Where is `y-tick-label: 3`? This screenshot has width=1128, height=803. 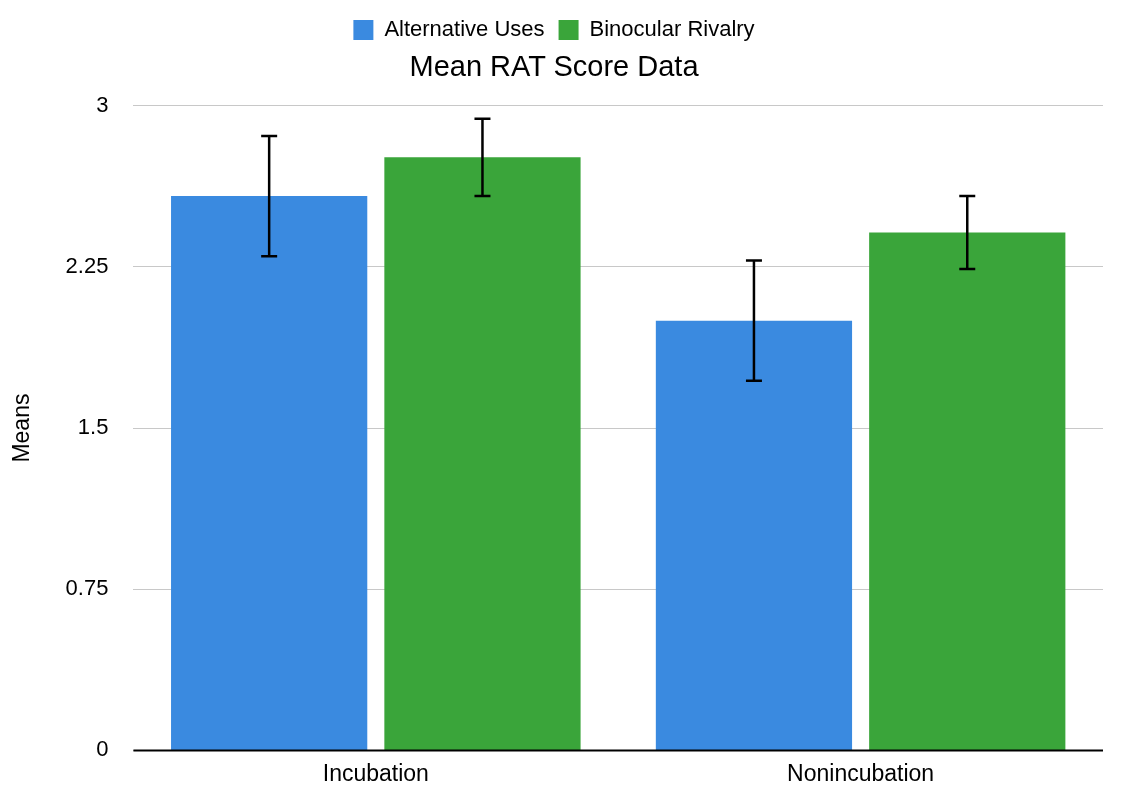
y-tick-label: 3 is located at coordinates (102, 104).